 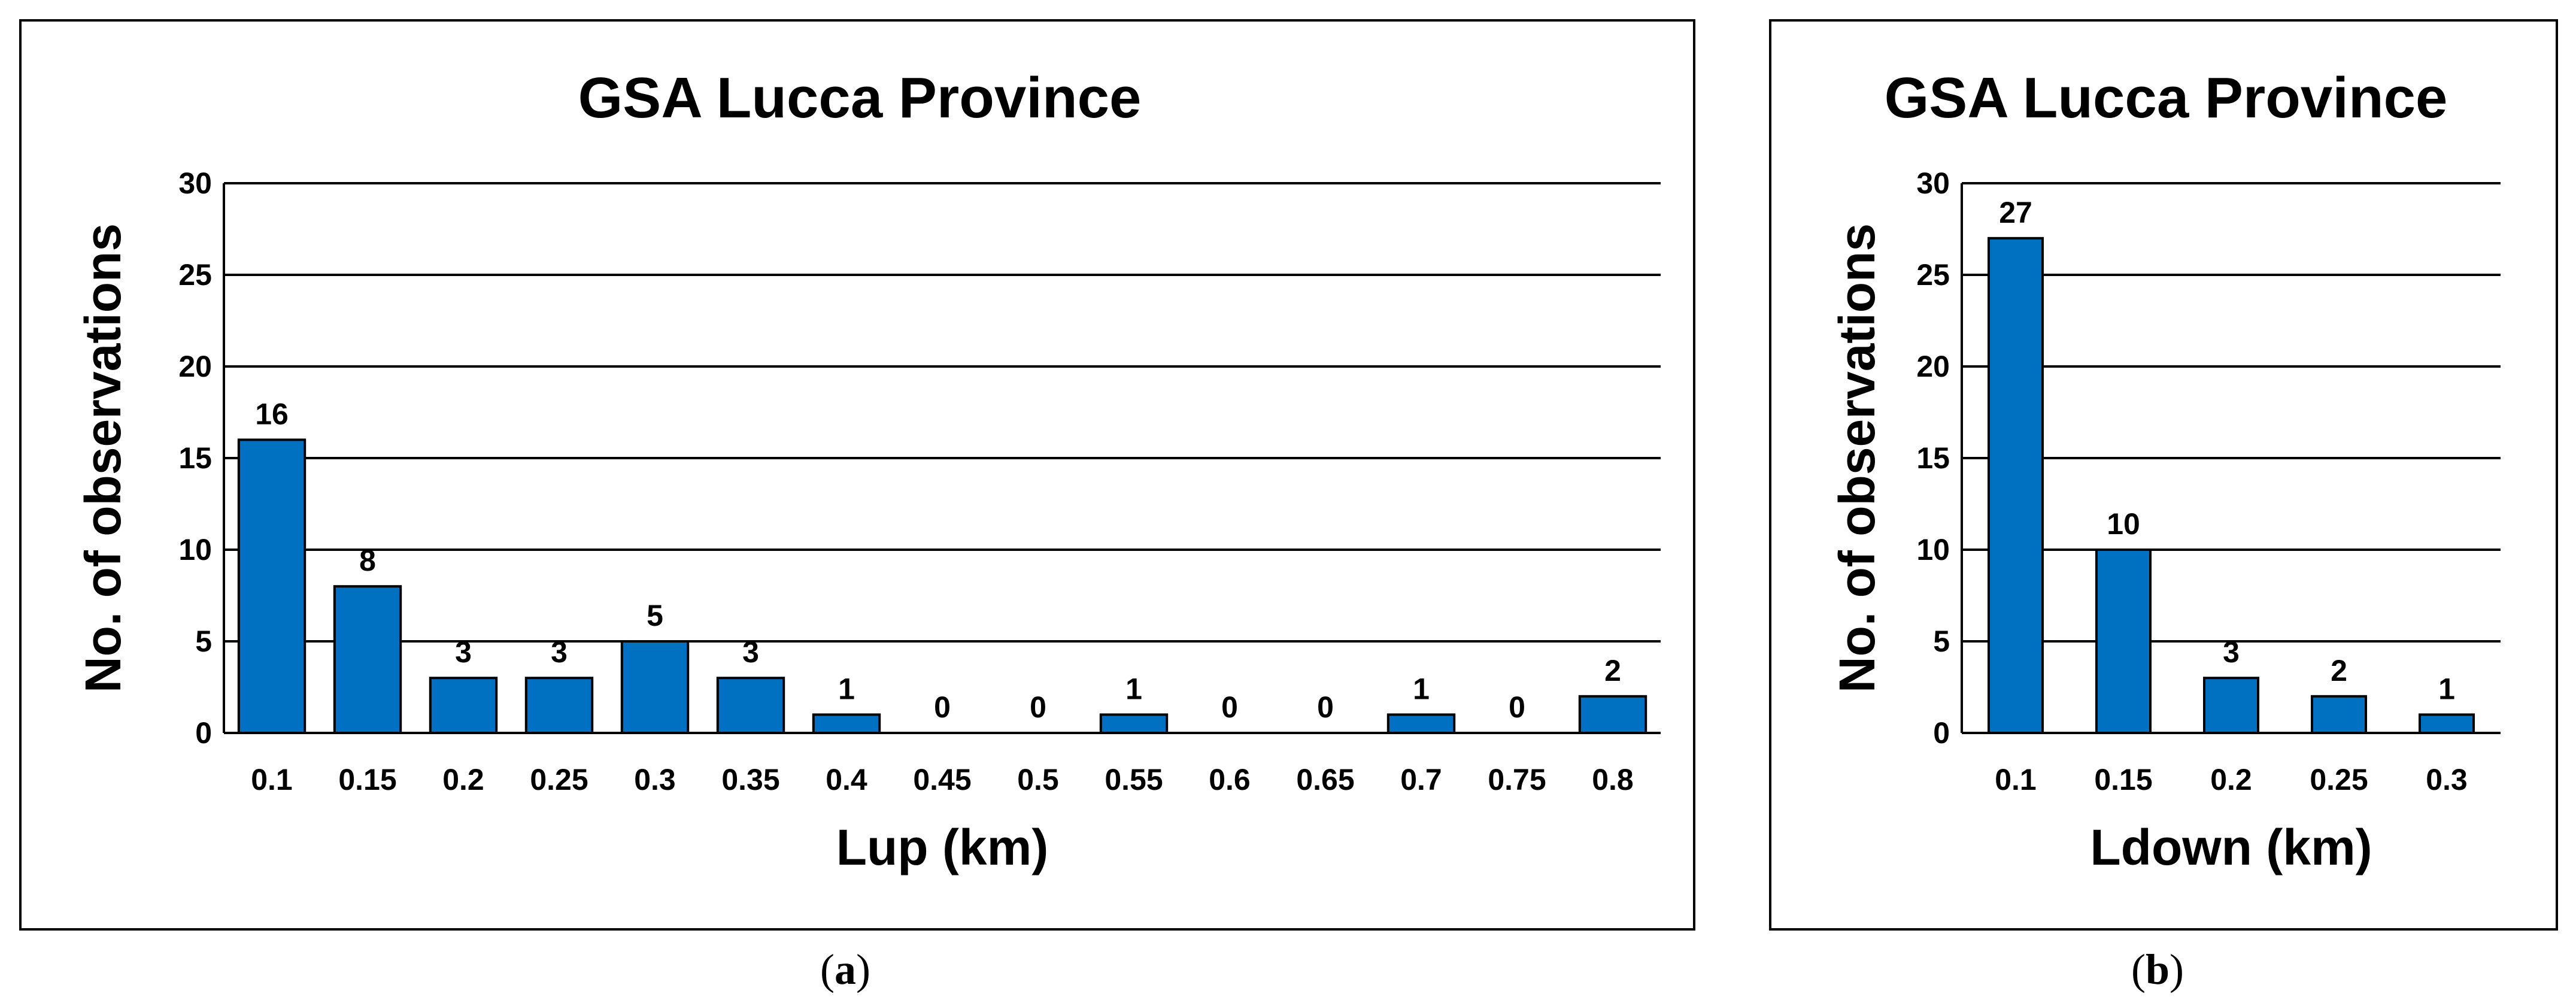 I want to click on data-label: 8, so click(x=367, y=560).